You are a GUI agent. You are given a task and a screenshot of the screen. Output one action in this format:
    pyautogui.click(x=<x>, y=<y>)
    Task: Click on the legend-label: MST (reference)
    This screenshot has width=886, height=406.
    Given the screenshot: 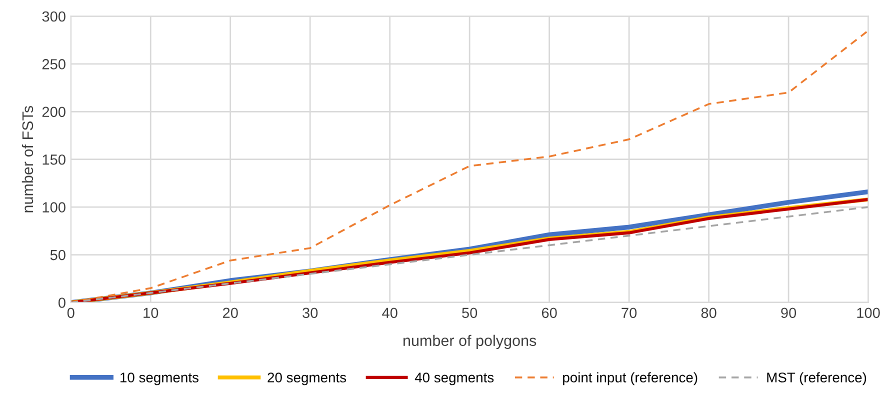 What is the action you would take?
    pyautogui.click(x=816, y=379)
    